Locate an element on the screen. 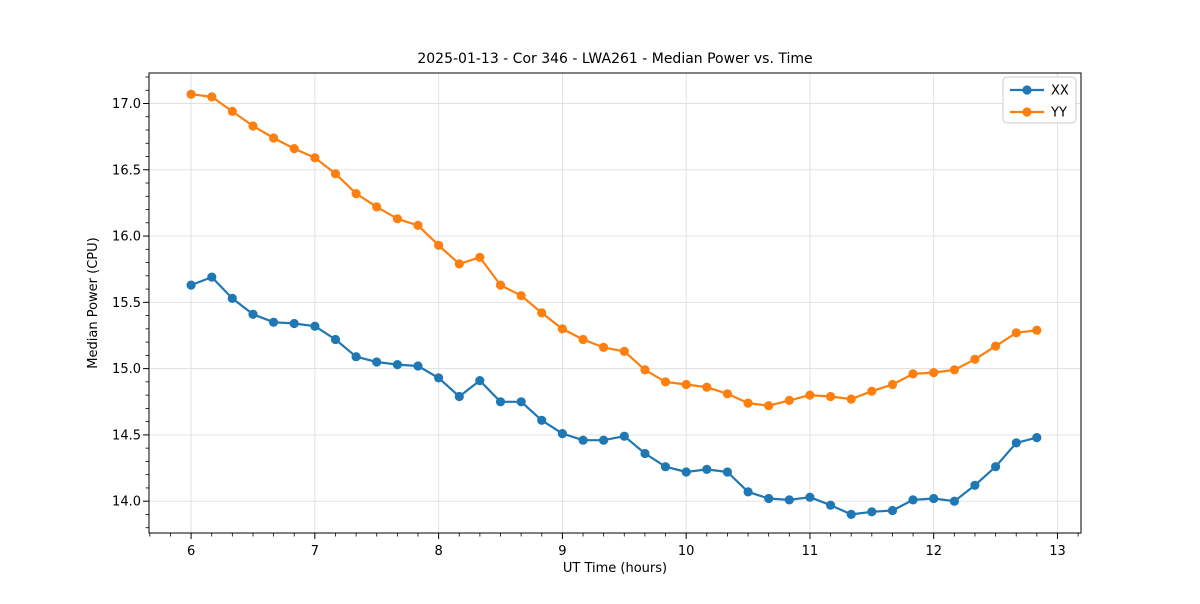 This screenshot has width=1200, height=604. legend-marker-icon-xx is located at coordinates (1027, 90).